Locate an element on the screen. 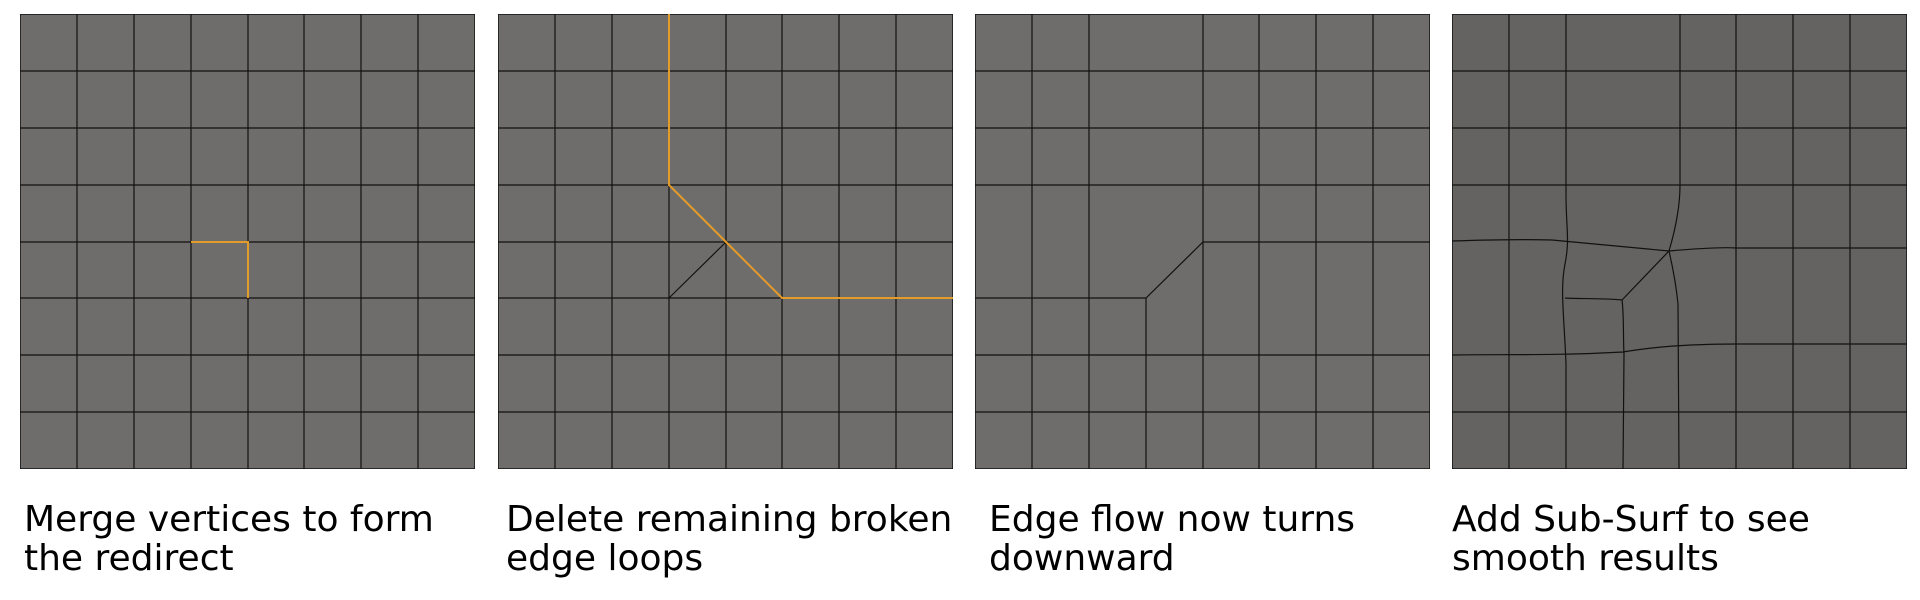  caption-merge-vertices: Merge vertices to form the redirect is located at coordinates (229, 539).